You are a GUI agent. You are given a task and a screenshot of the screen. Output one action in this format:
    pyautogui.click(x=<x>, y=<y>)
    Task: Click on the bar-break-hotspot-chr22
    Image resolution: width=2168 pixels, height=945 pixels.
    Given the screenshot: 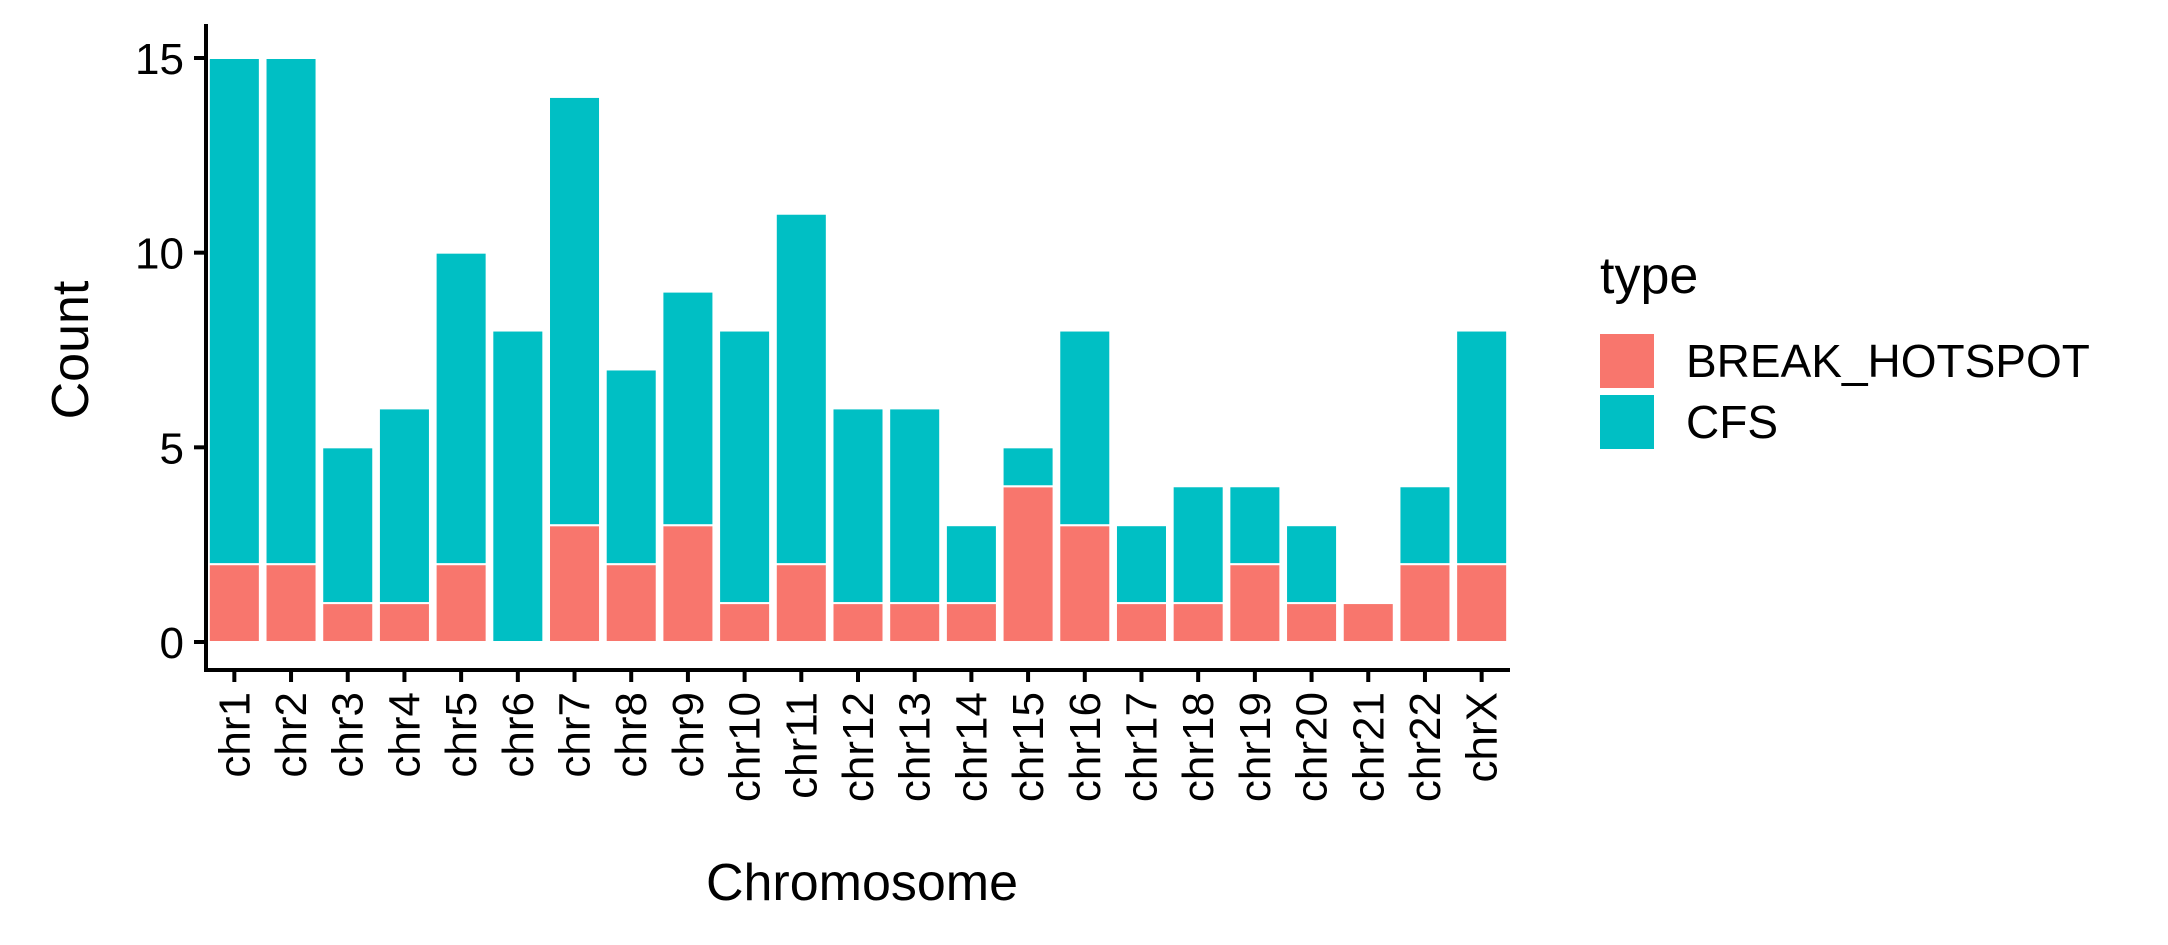 What is the action you would take?
    pyautogui.click(x=1425, y=603)
    